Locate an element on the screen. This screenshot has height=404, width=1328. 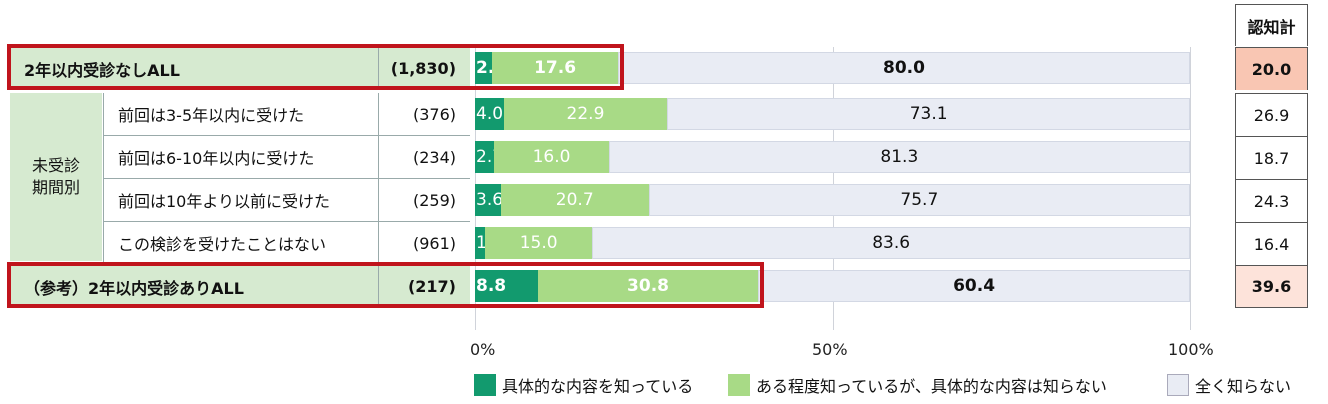
bar-value-label-2: 83.6 is located at coordinates (891, 243).